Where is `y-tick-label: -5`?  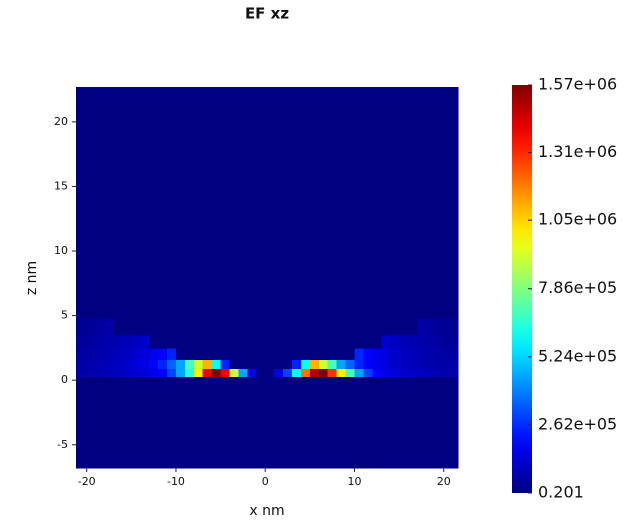 y-tick-label: -5 is located at coordinates (62, 444).